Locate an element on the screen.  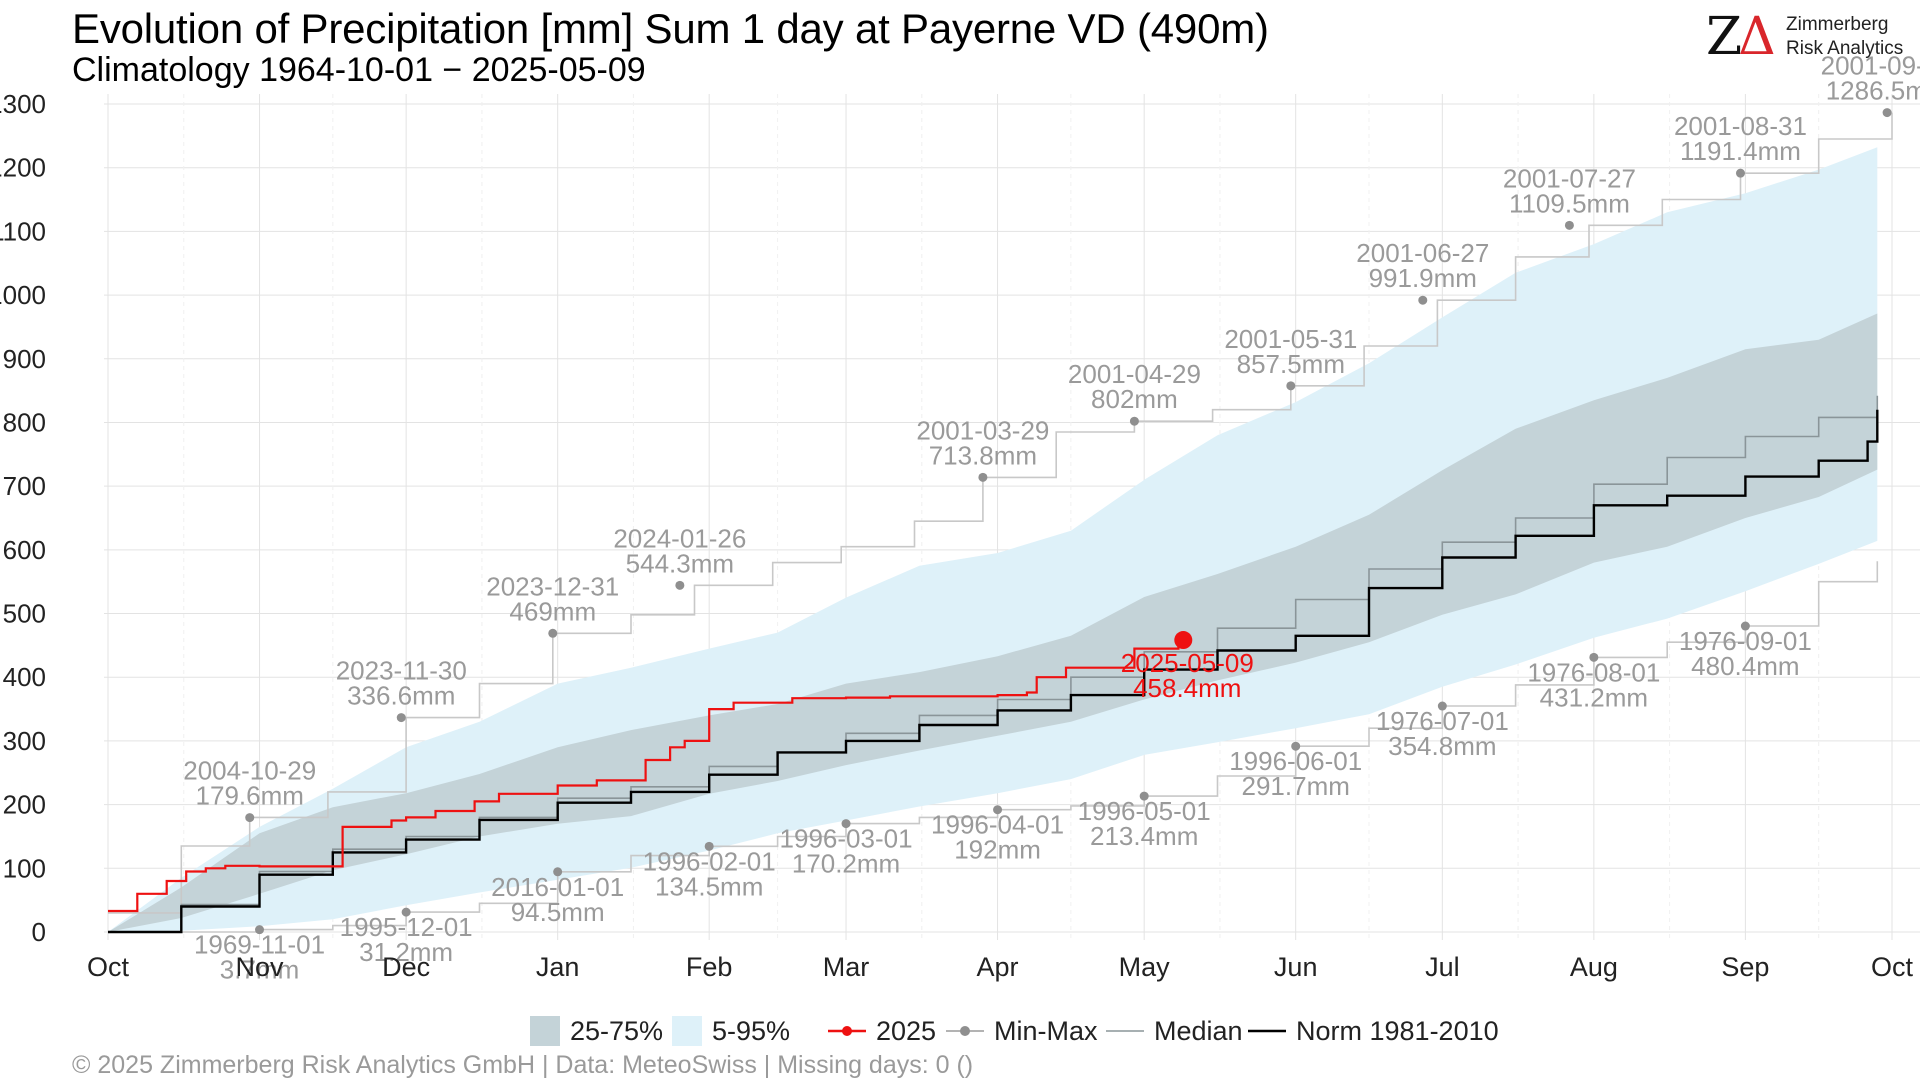
y-tick-label: 1000 is located at coordinates (23, 295).